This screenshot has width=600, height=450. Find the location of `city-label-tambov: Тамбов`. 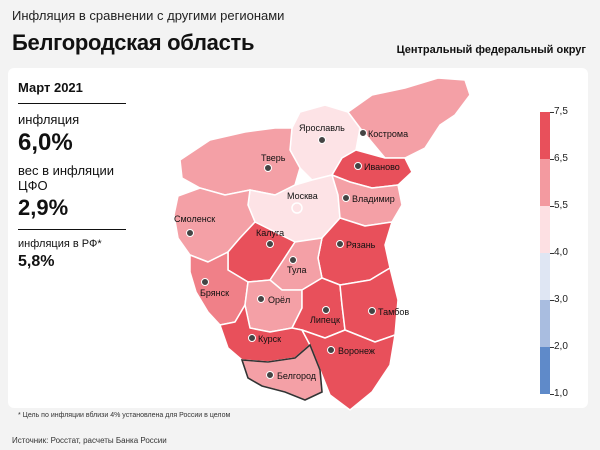

city-label-tambov: Тамбов is located at coordinates (393, 312).